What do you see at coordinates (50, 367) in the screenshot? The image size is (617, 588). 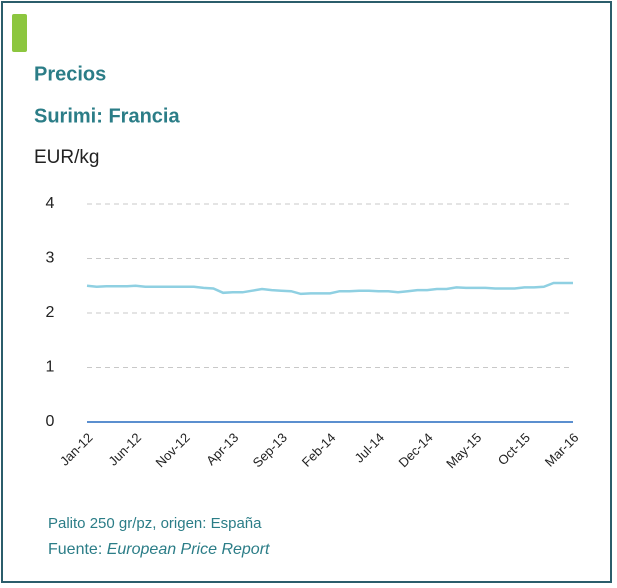 I see `y-tick-label: 1` at bounding box center [50, 367].